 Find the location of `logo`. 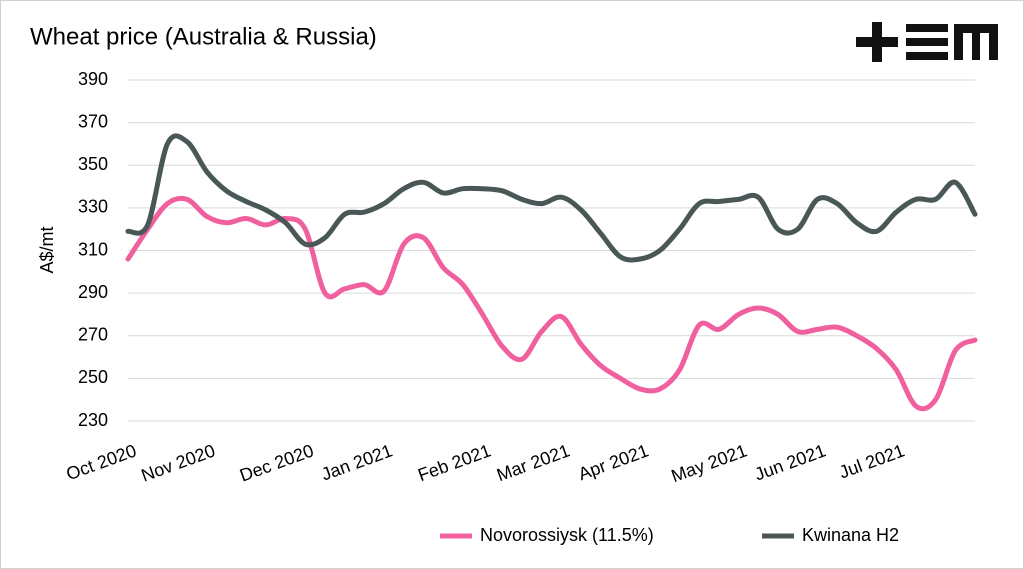

logo is located at coordinates (927, 42).